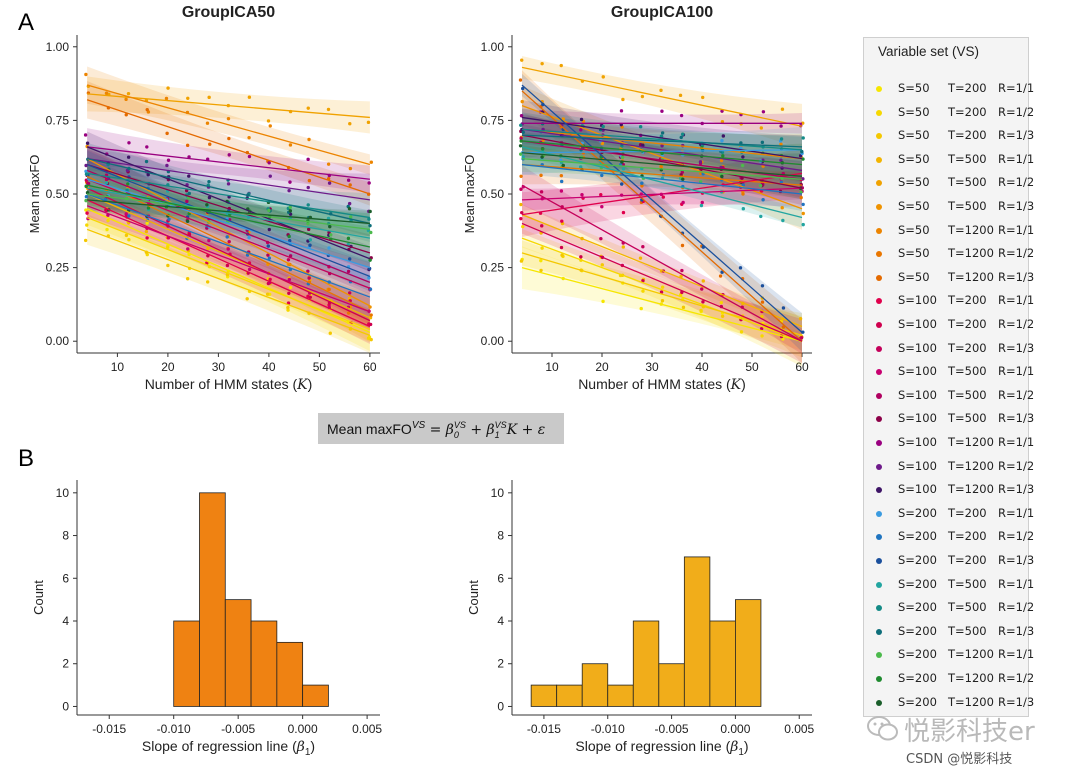 The width and height of the screenshot is (1080, 774). What do you see at coordinates (917, 607) in the screenshot?
I see `legend-s: S=200` at bounding box center [917, 607].